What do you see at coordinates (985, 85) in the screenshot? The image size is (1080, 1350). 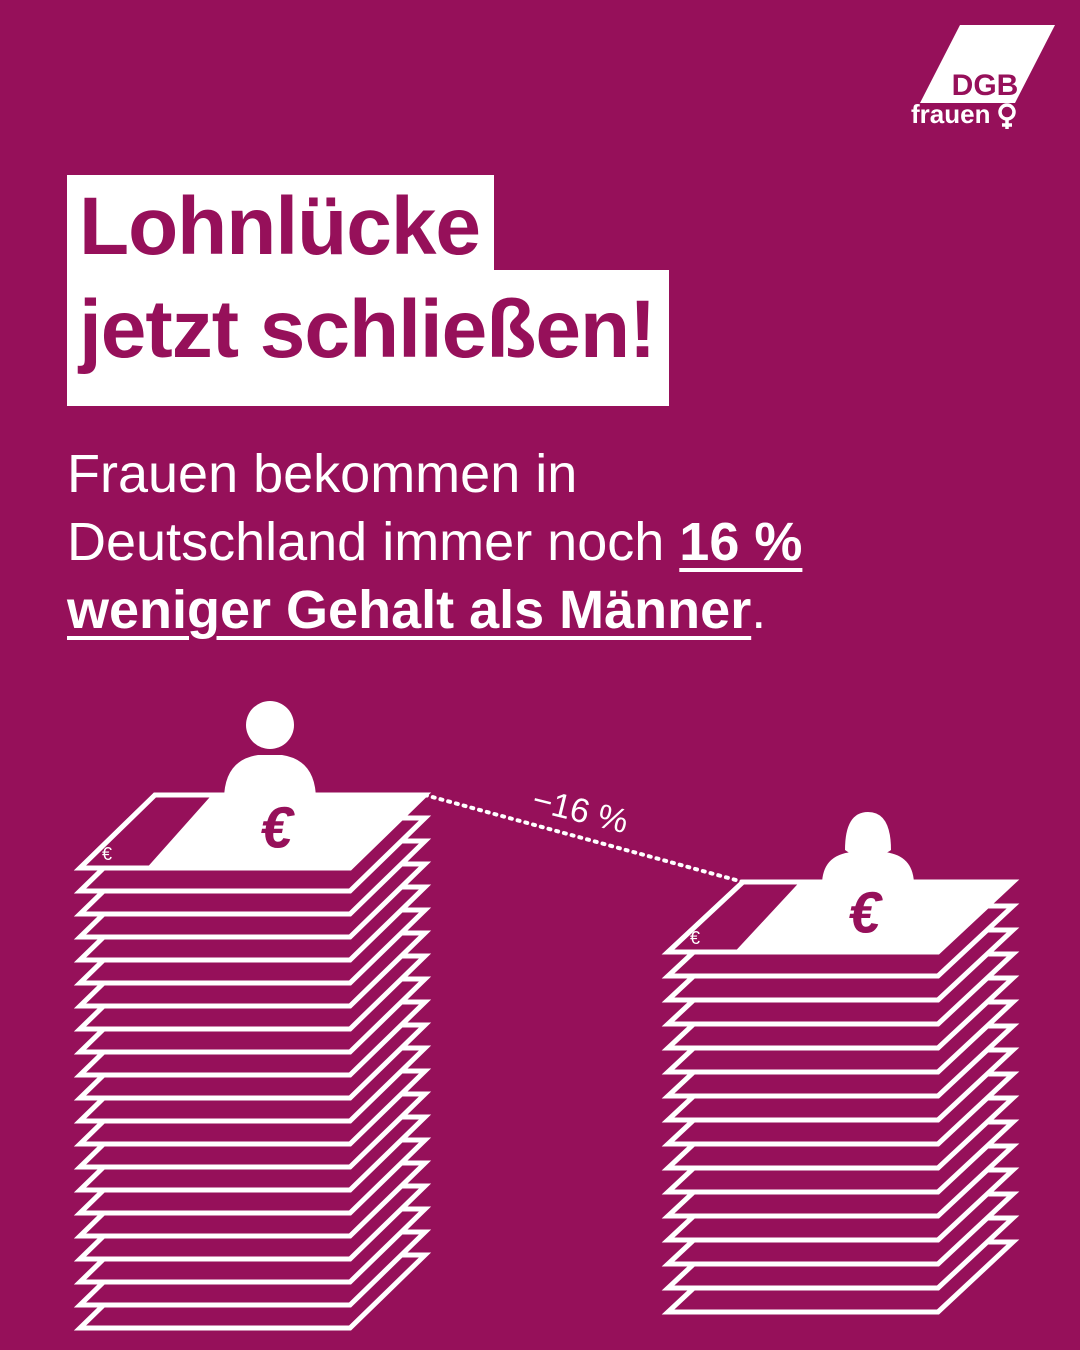 I see `logo-name: DGB` at bounding box center [985, 85].